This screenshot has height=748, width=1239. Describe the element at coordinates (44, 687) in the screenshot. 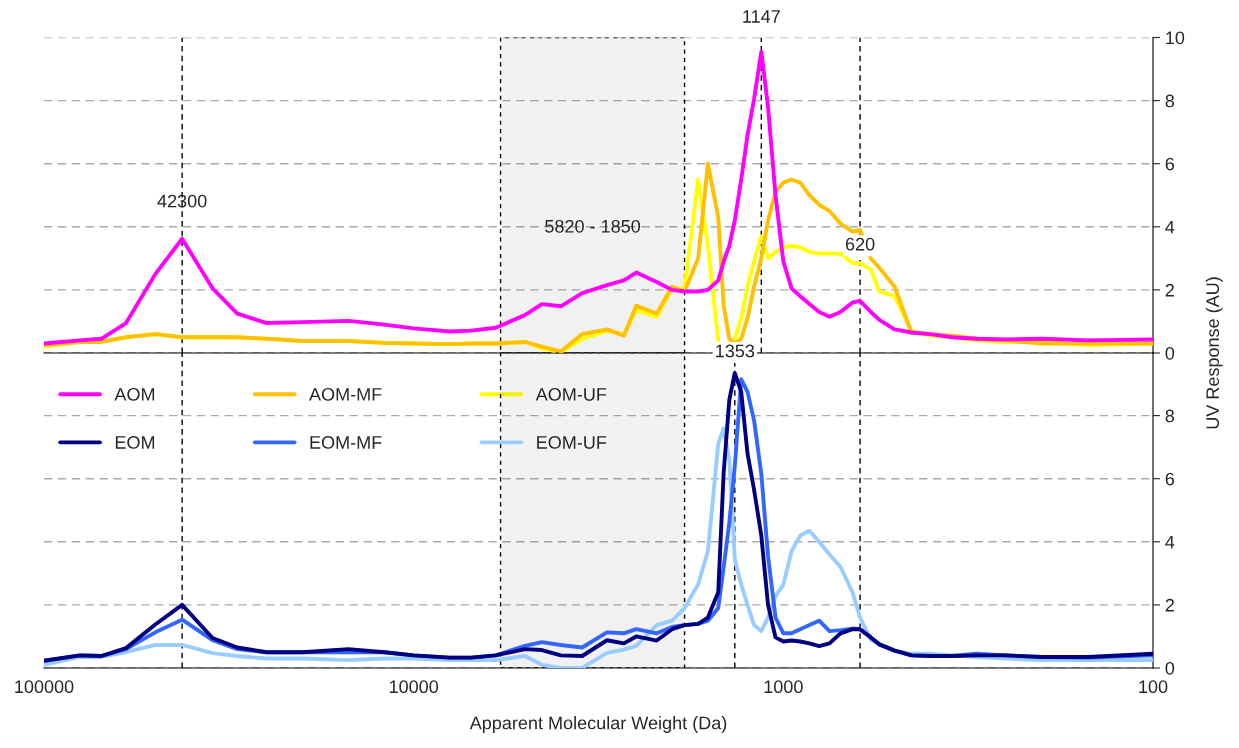

I see `x-tick-label: 100000` at that location.